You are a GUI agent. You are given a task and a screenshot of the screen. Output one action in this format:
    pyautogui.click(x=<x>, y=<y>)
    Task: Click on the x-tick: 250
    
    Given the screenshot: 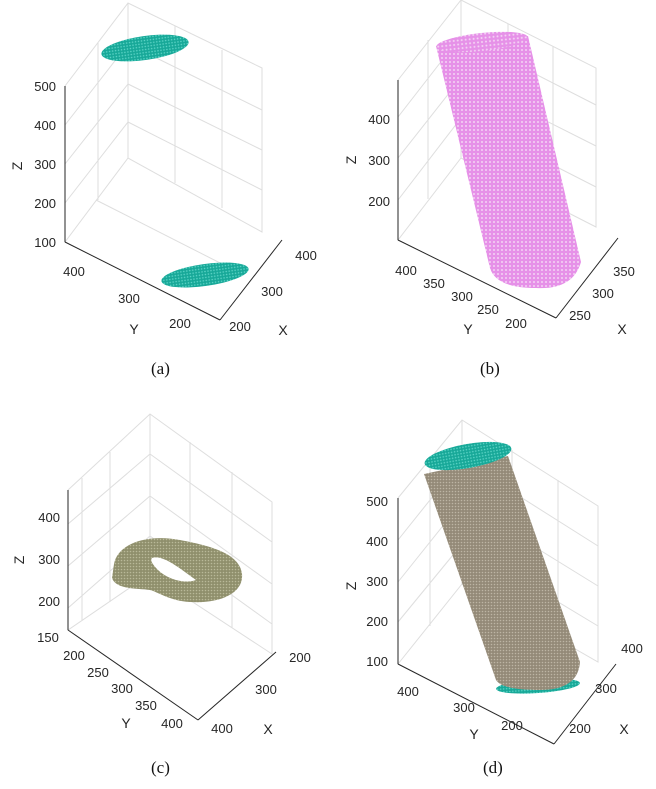 What is the action you would take?
    pyautogui.click(x=580, y=315)
    